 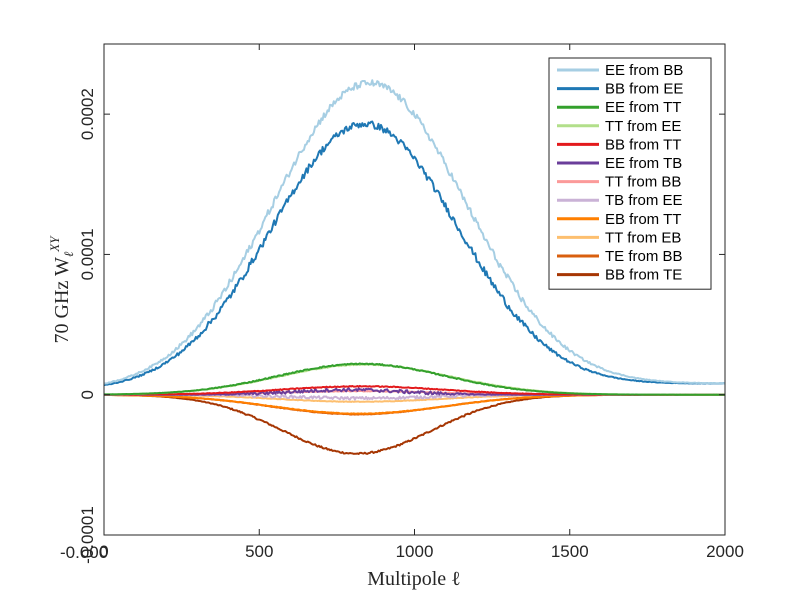 I want to click on legend-entry: EE from TB, so click(x=643, y=163).